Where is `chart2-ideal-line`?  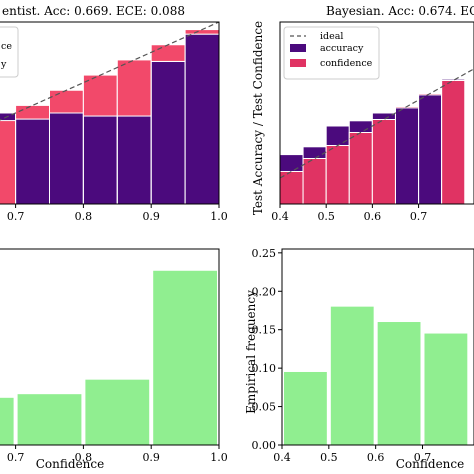
chart2-ideal-line is located at coordinates (376, 123).